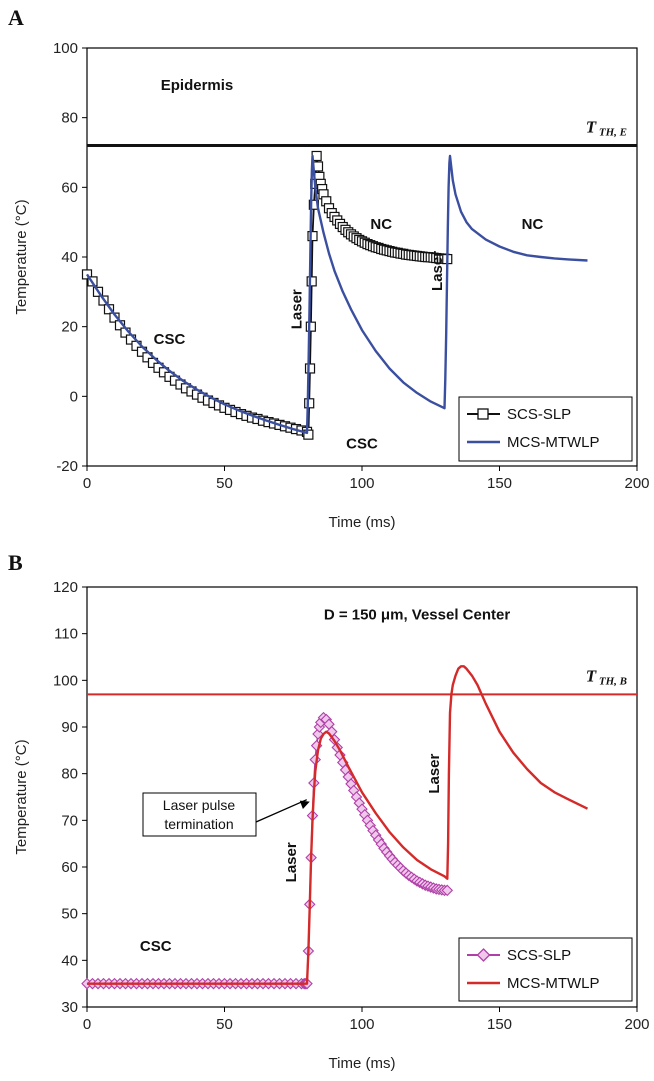 The height and width of the screenshot is (1081, 654). I want to click on threshold-label: T TH, E, so click(606, 128).